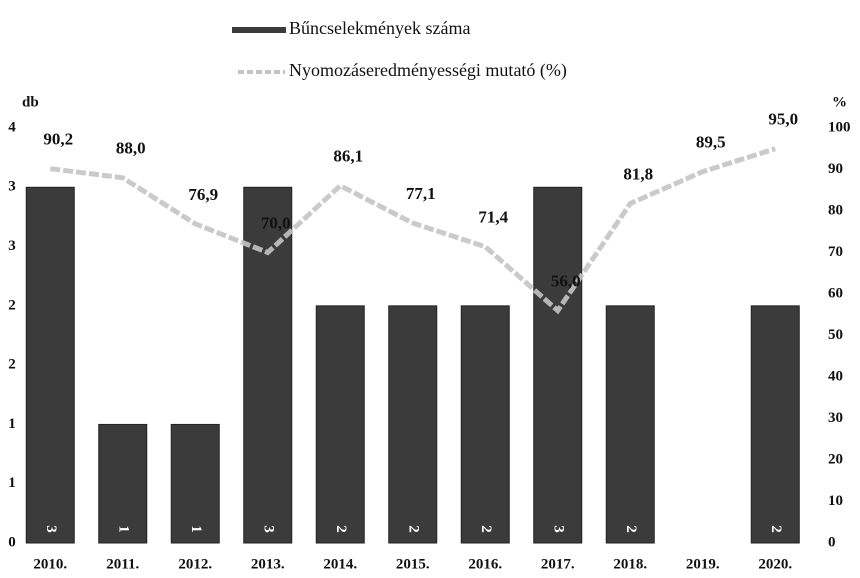  I want to click on y-tick-label: 4, so click(12, 127).